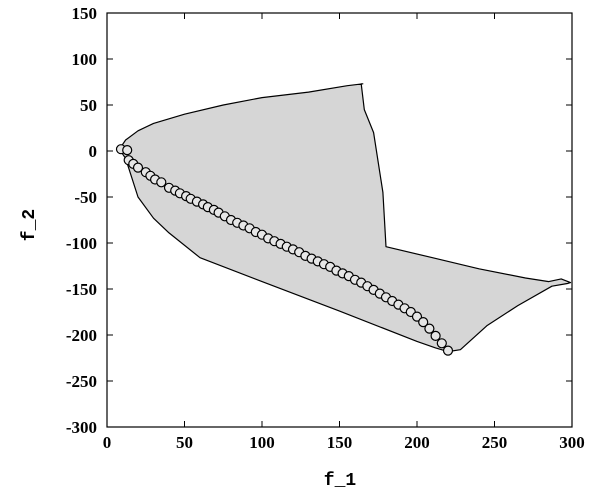 The height and width of the screenshot is (494, 597). What do you see at coordinates (81, 289) in the screenshot?
I see `y-tick-label: -150` at bounding box center [81, 289].